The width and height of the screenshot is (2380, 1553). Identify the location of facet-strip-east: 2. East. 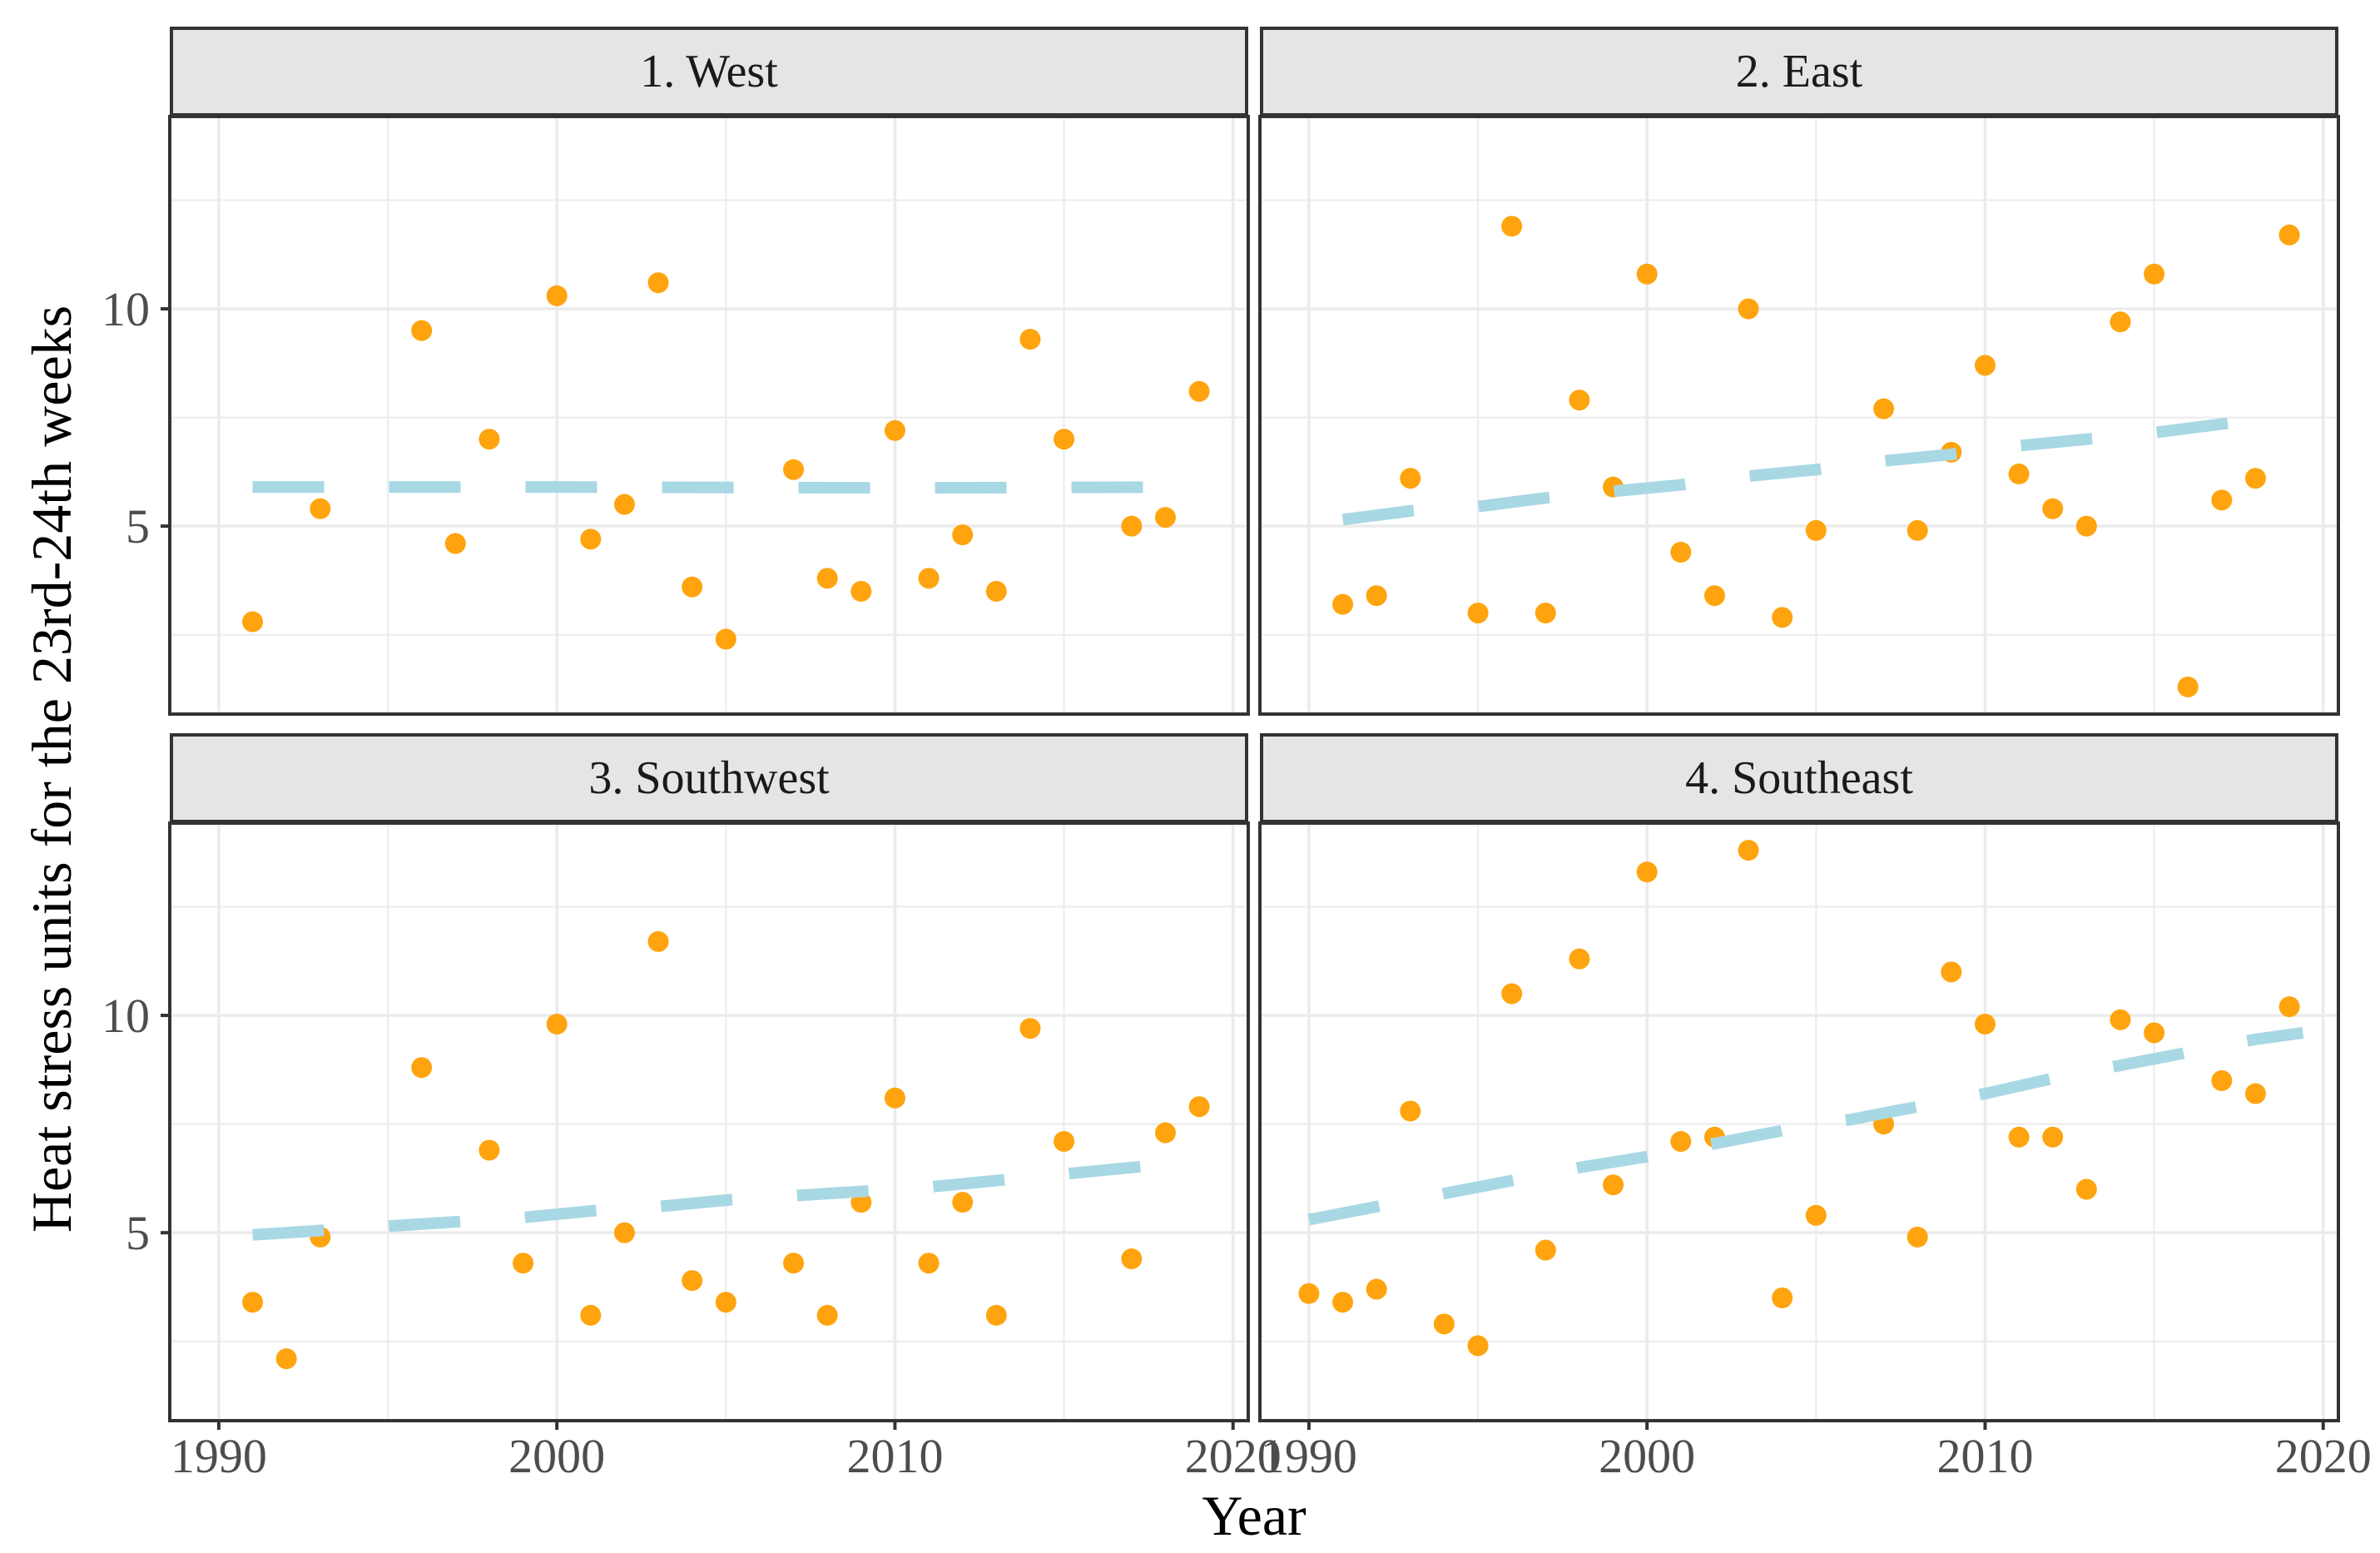
(1799, 72).